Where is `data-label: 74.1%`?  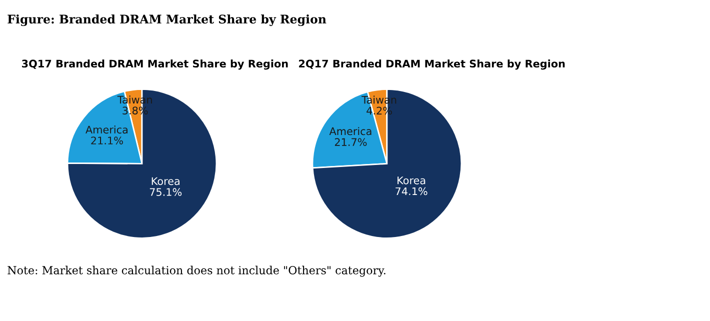
data-label: 74.1% is located at coordinates (412, 191).